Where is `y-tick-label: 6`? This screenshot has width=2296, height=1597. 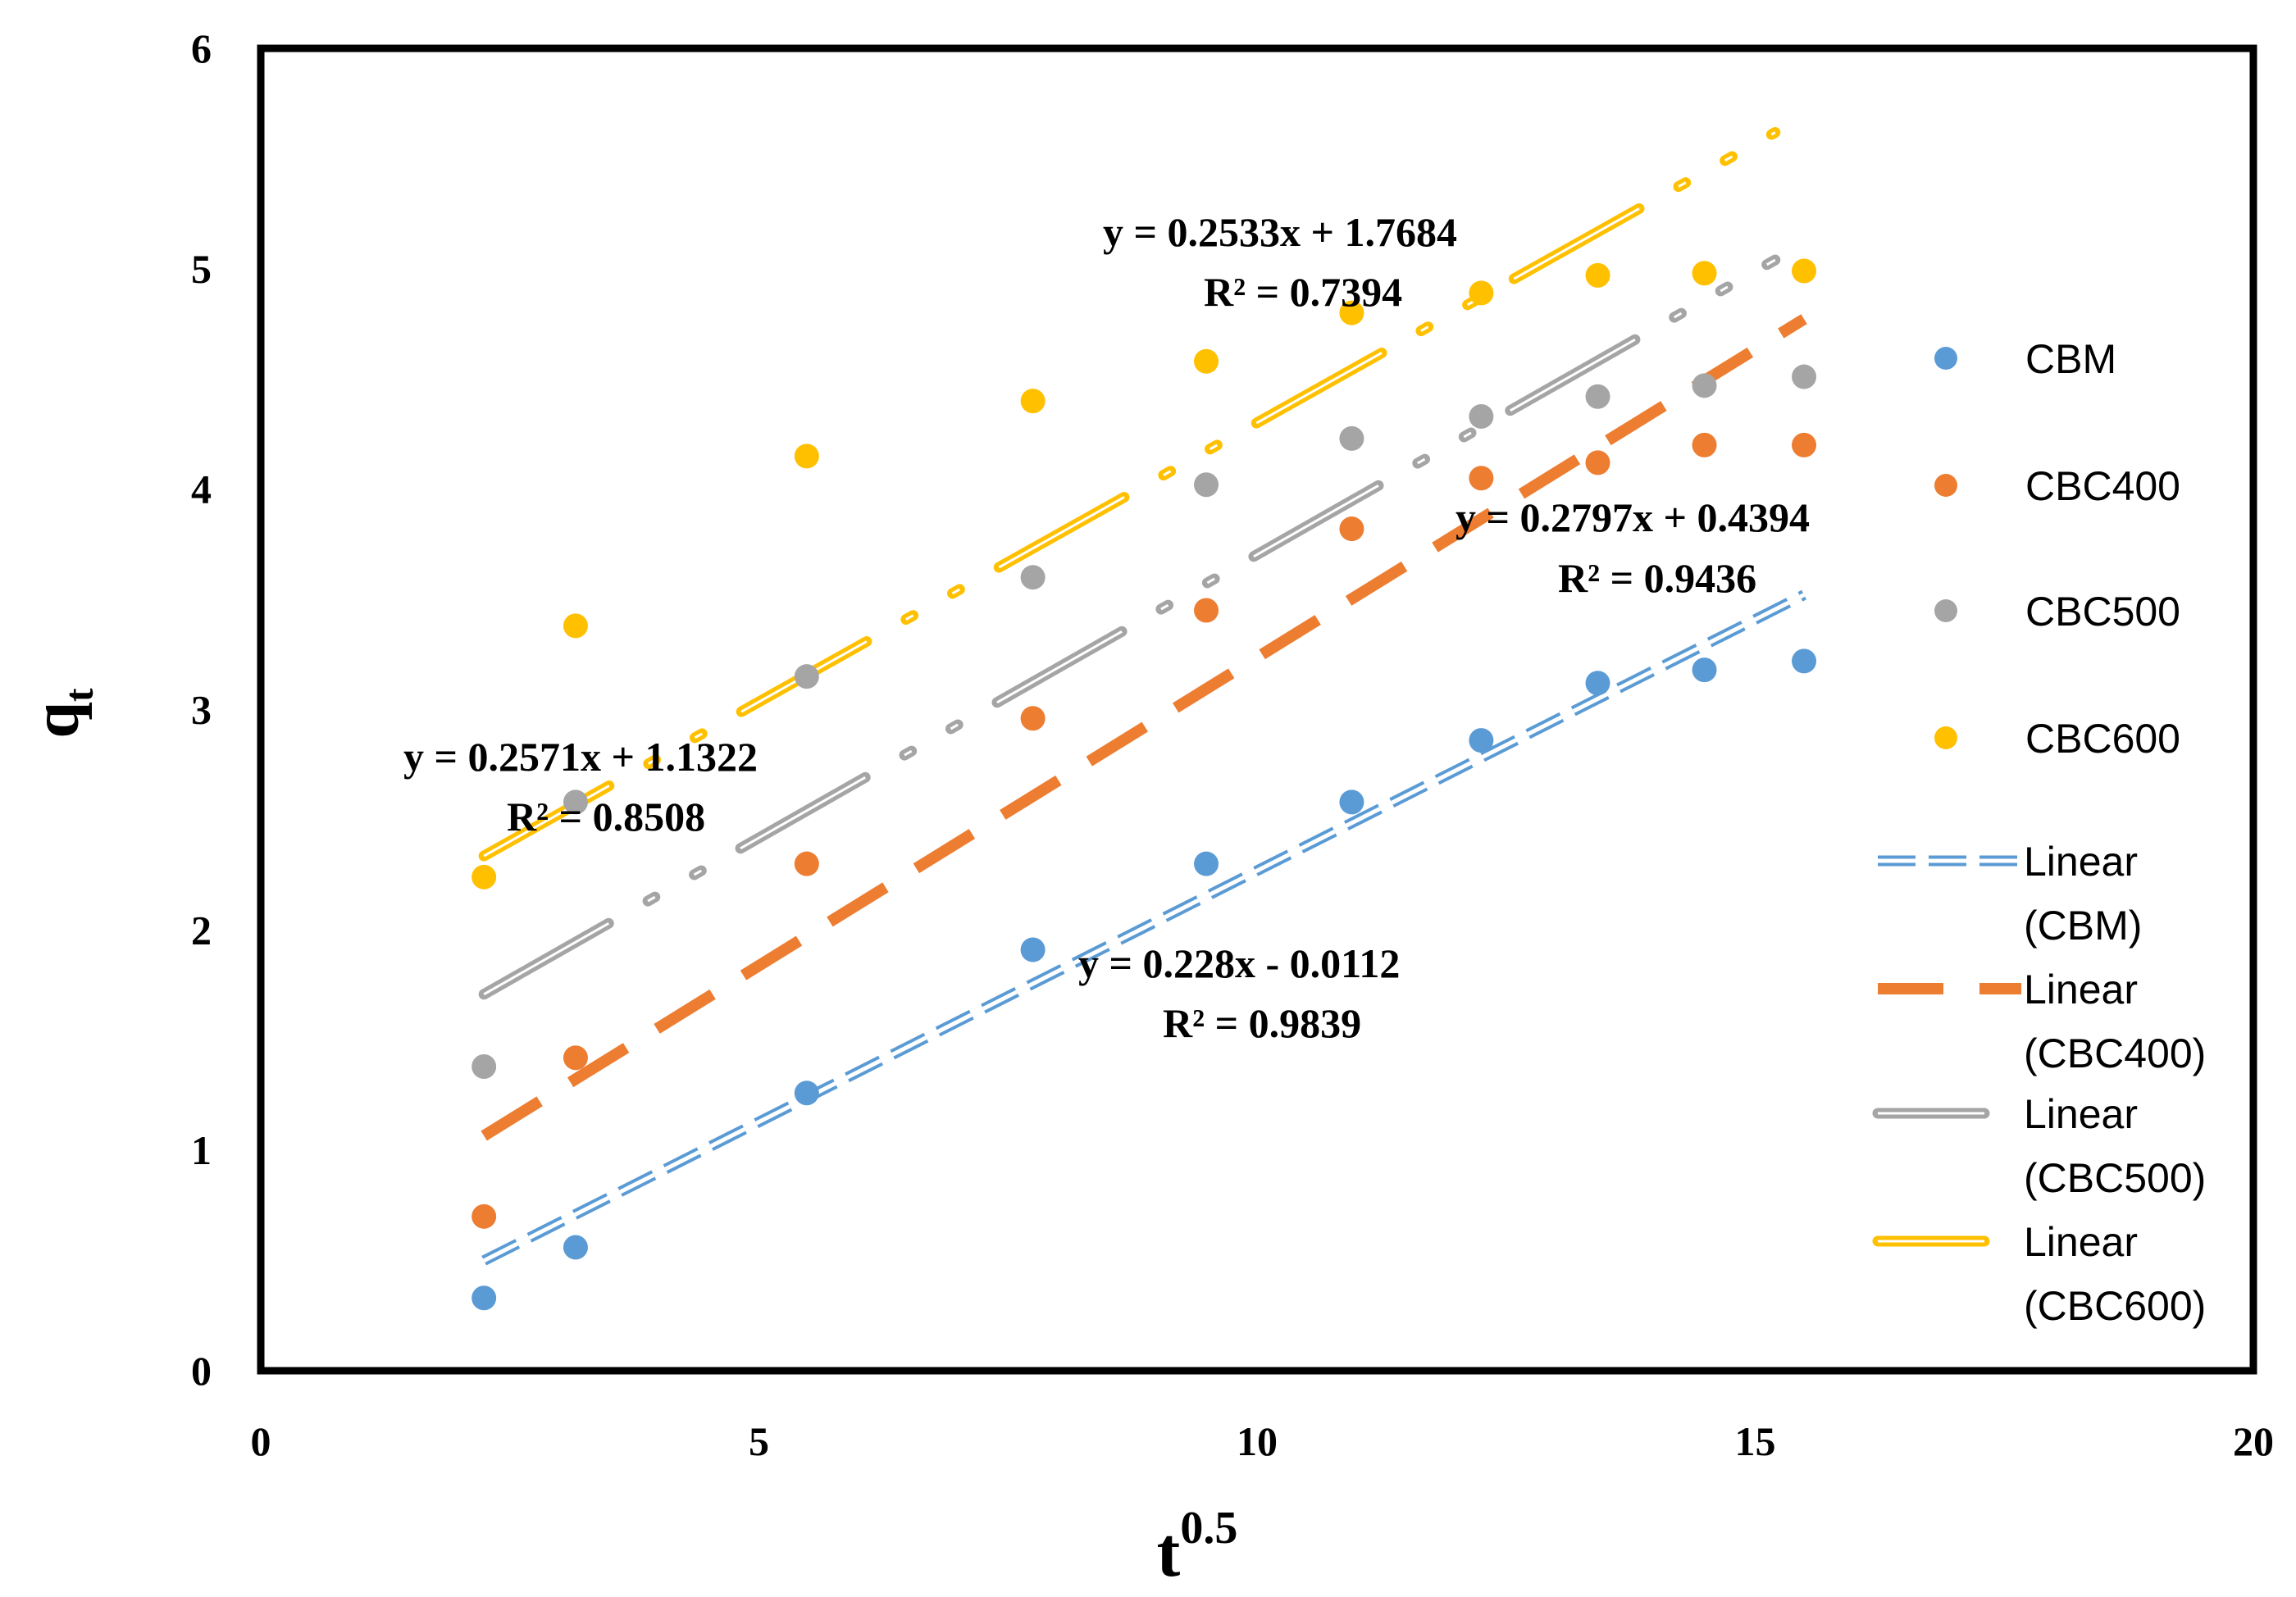 y-tick-label: 6 is located at coordinates (201, 48).